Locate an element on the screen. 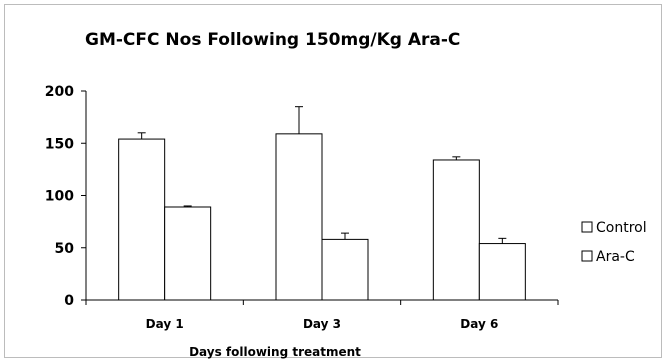 The width and height of the screenshot is (667, 362). legend-label: Ara-C is located at coordinates (615, 257).